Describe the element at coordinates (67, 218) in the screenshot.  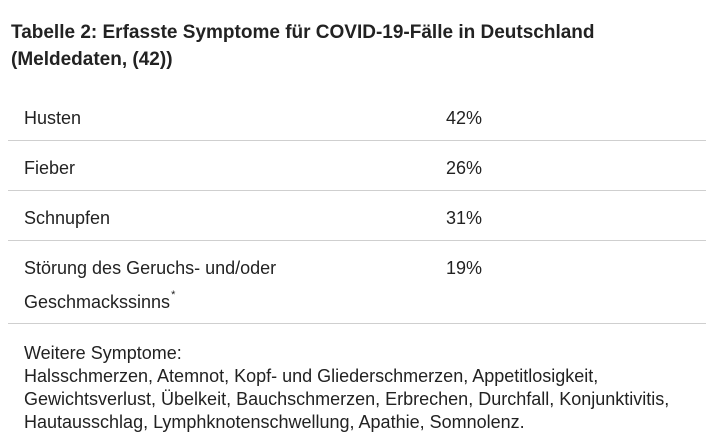
I see `symptom-label: Schnupfen` at that location.